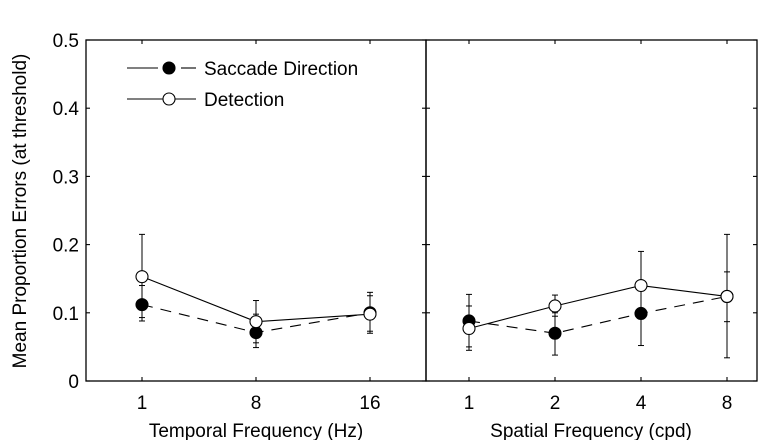  Describe the element at coordinates (66, 246) in the screenshot. I see `ytick-label: 0.2` at that location.